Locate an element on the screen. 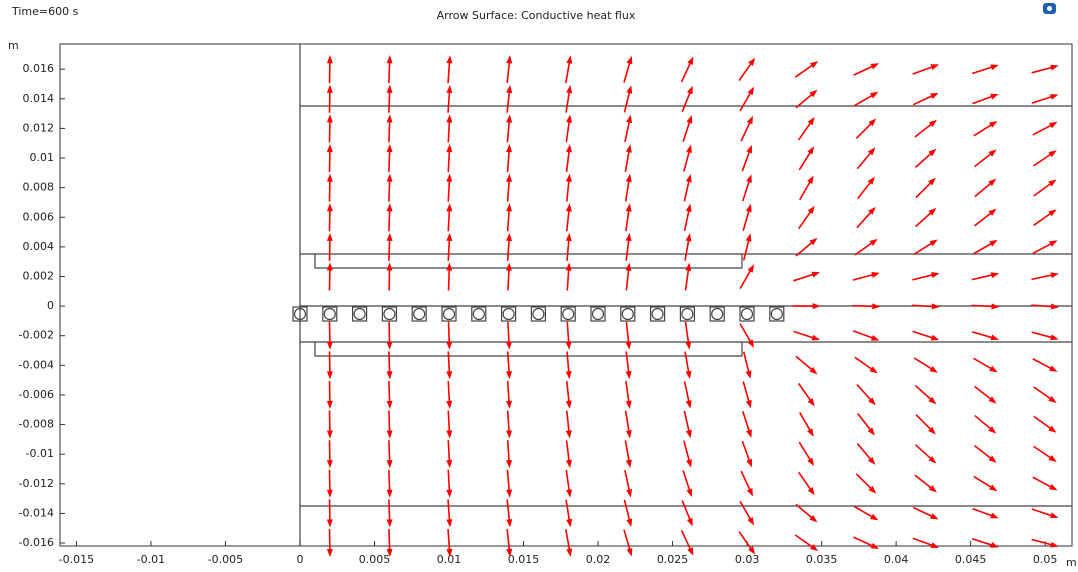 The image size is (1078, 572). tube is located at coordinates (717, 314).